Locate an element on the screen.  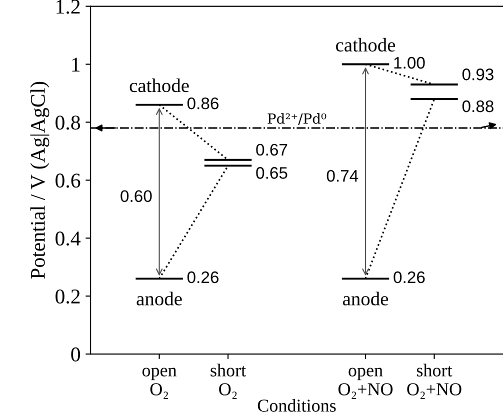
data-label: 0.67 is located at coordinates (272, 150).